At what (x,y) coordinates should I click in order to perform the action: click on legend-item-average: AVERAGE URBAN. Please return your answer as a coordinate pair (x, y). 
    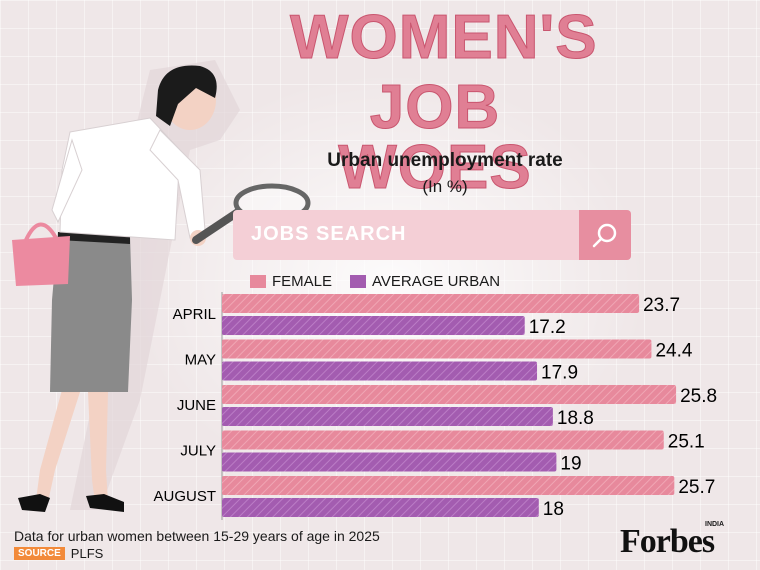
    Looking at the image, I should click on (425, 281).